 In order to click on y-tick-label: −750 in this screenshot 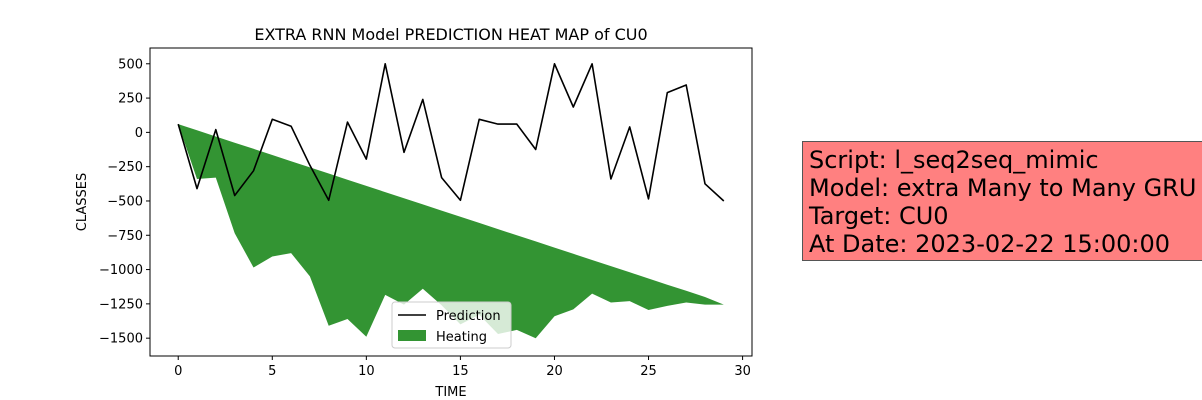, I will do `click(125, 236)`.